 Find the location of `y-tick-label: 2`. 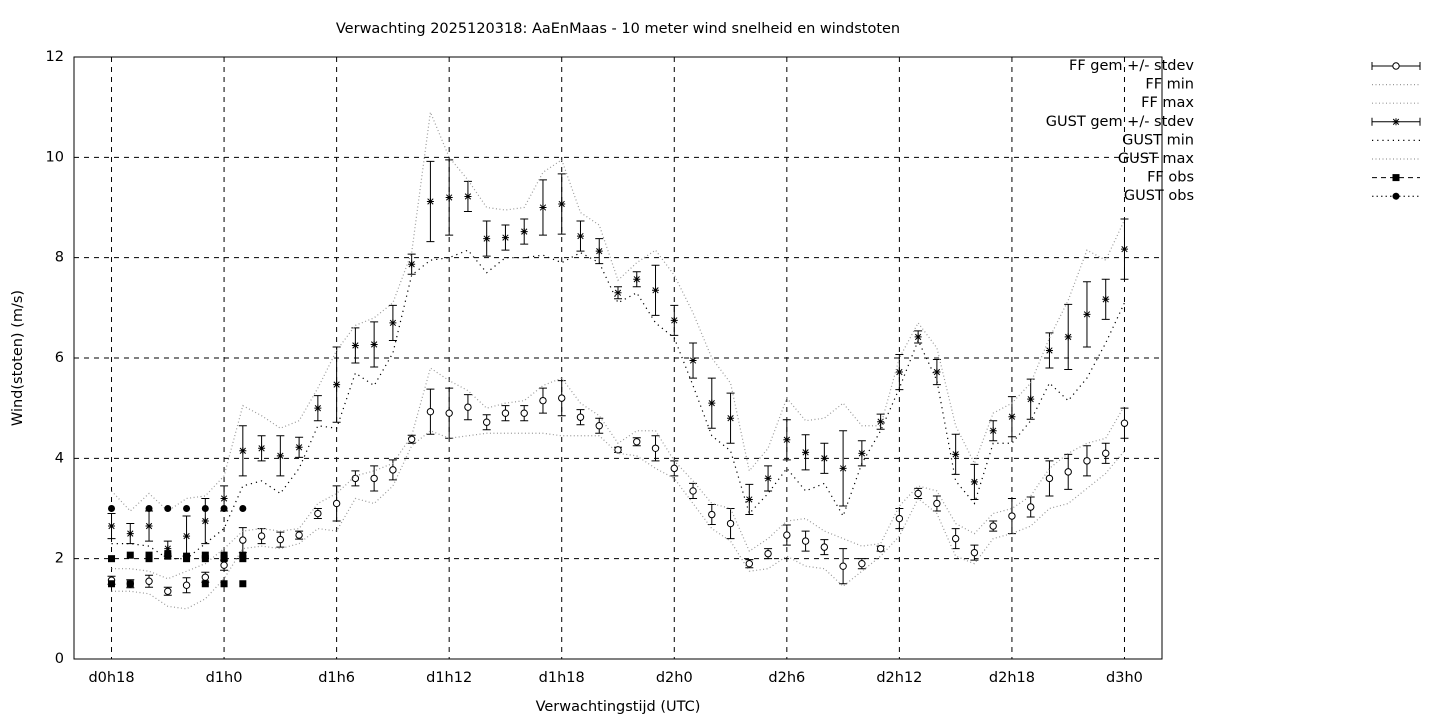

y-tick-label: 2 is located at coordinates (59, 559).